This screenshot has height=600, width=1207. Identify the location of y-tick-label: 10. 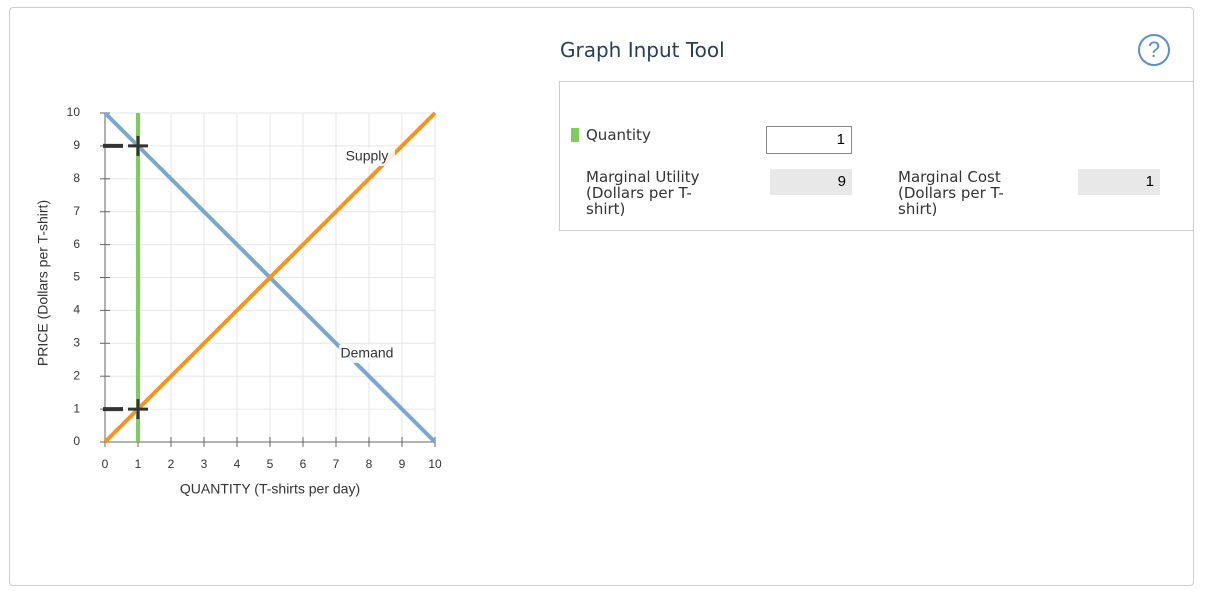
(74, 112).